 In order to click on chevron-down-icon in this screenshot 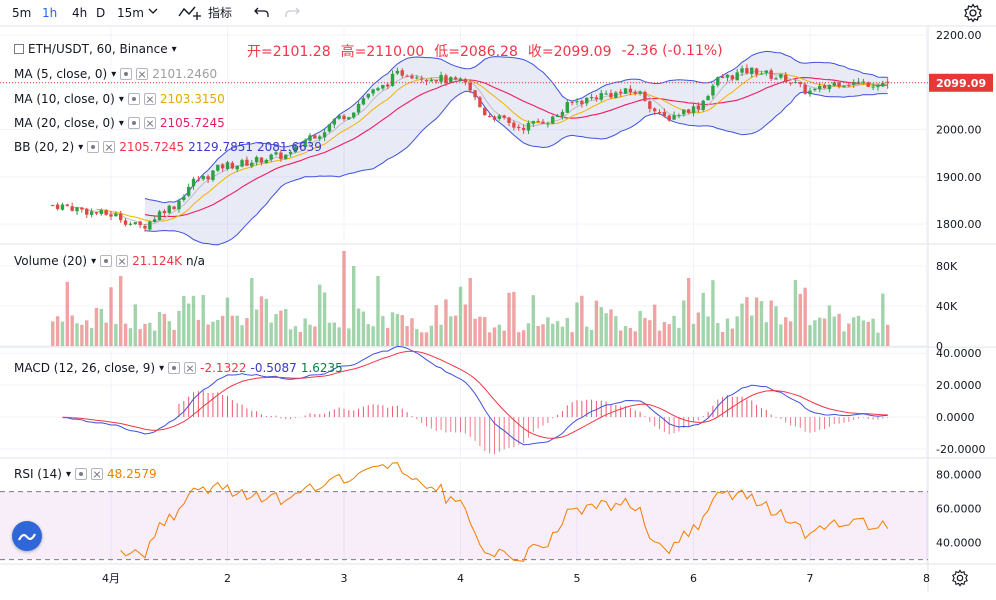, I will do `click(153, 10)`.